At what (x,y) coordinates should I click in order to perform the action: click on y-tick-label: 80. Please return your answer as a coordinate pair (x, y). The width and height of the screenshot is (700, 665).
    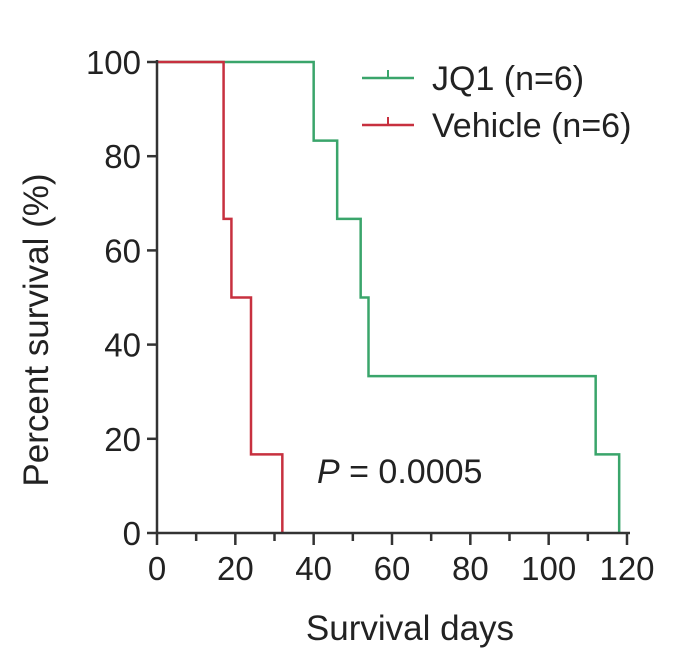
    Looking at the image, I should click on (122, 156).